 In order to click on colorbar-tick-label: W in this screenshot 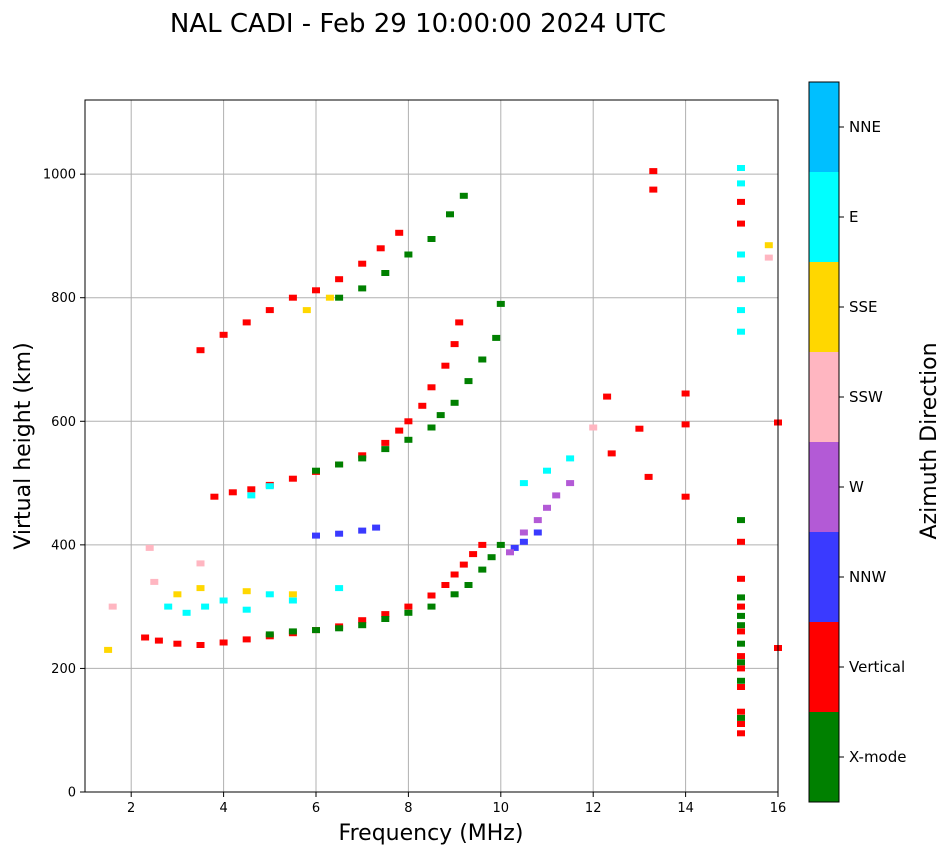, I will do `click(856, 487)`.